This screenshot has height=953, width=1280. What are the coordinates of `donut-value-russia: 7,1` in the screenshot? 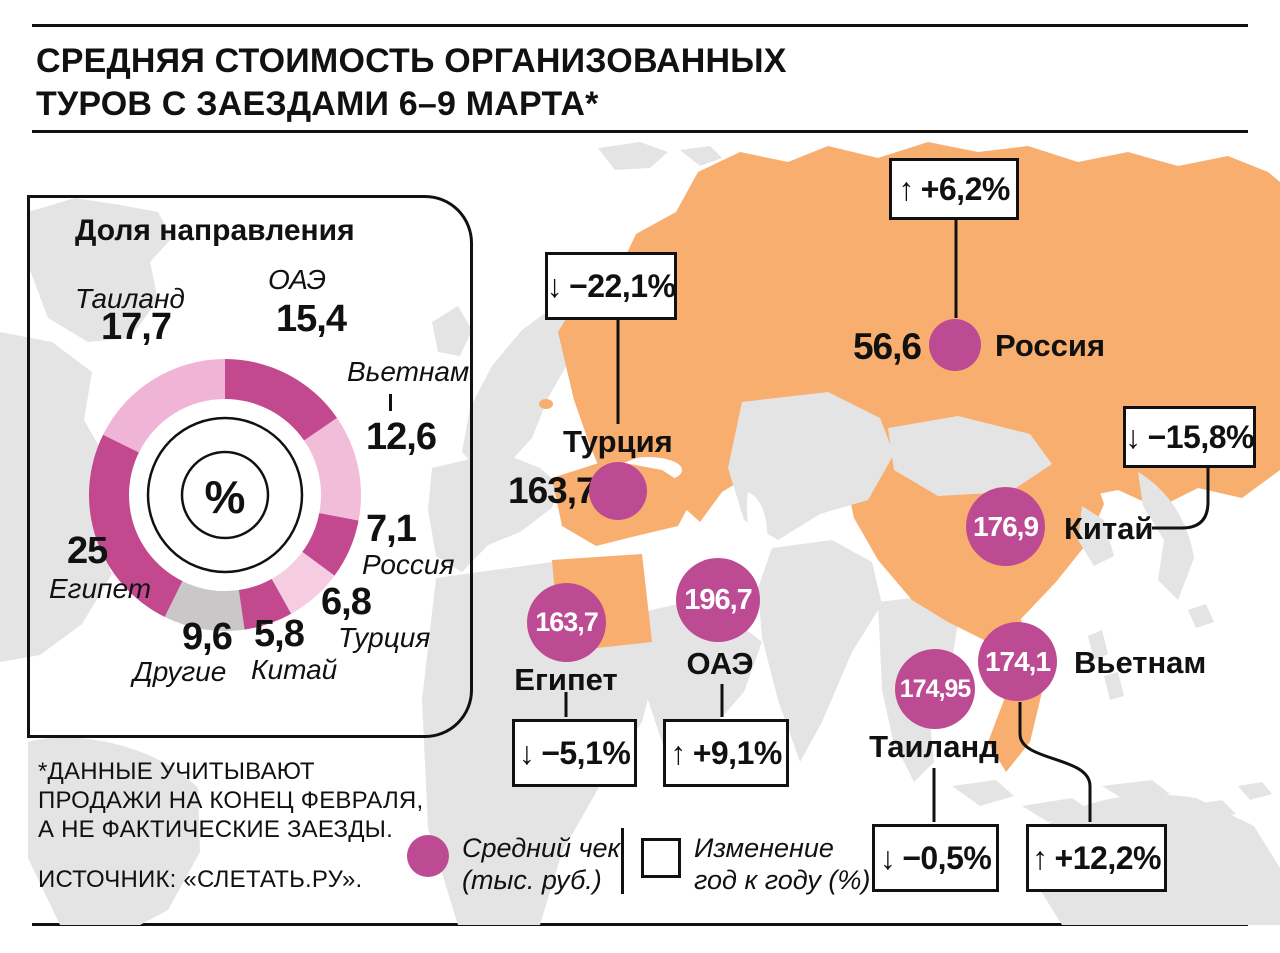 It's located at (391, 529).